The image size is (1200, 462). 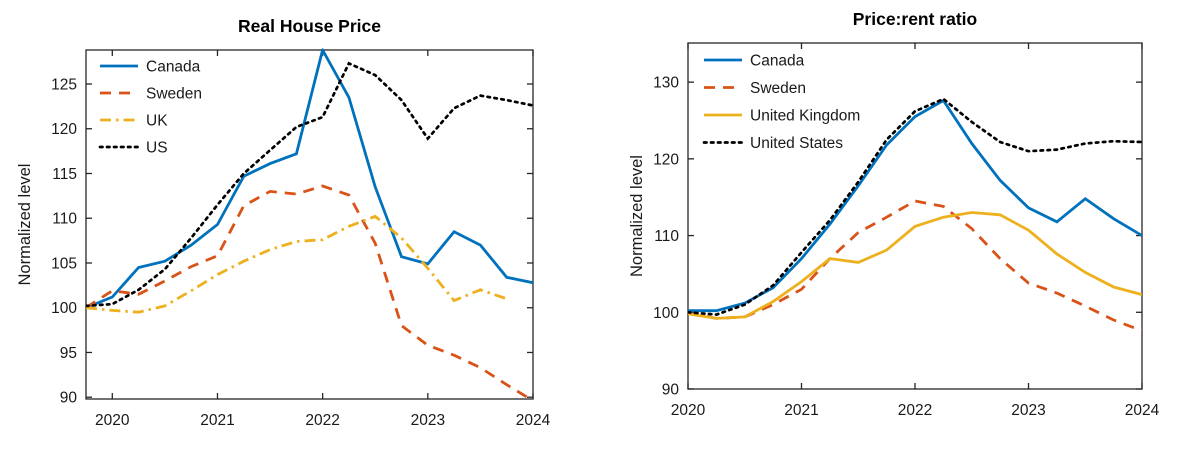 What do you see at coordinates (796, 143) in the screenshot?
I see `legend-label: United States` at bounding box center [796, 143].